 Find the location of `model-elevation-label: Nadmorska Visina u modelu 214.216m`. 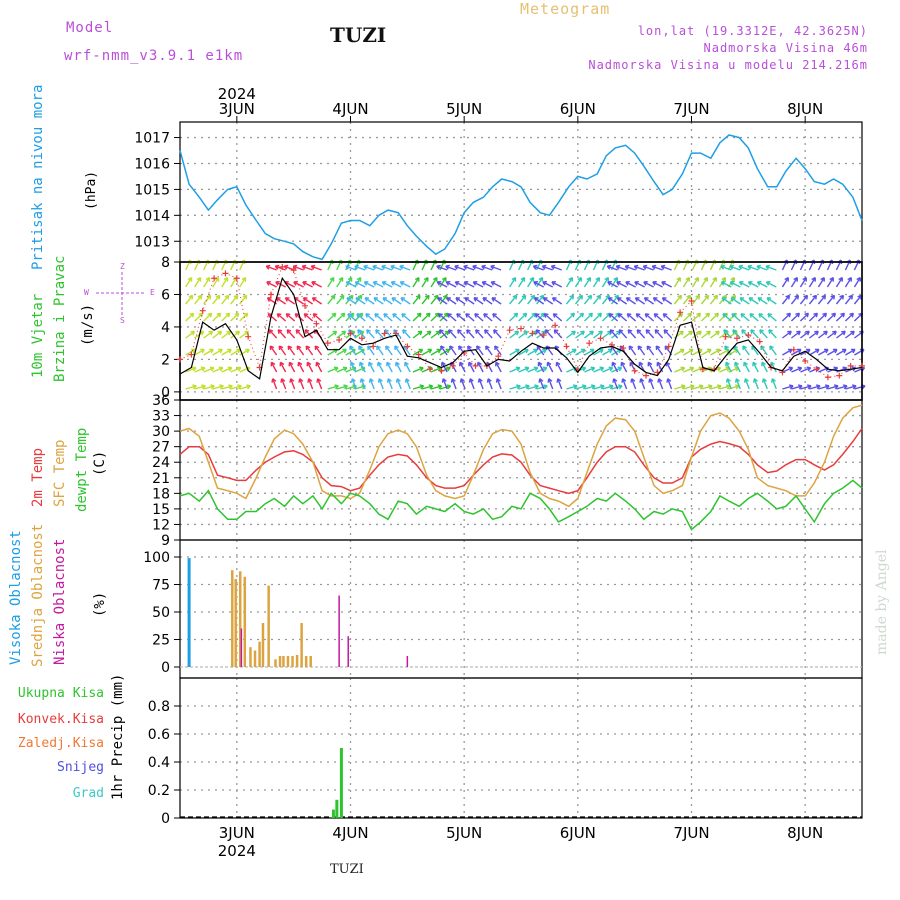

model-elevation-label: Nadmorska Visina u modelu 214.216m is located at coordinates (728, 65).